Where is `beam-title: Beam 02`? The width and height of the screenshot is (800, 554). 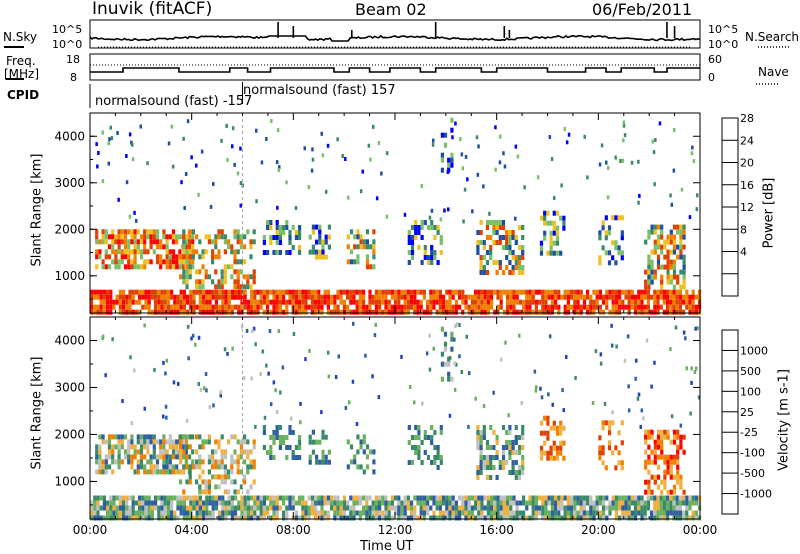
beam-title: Beam 02 is located at coordinates (391, 9).